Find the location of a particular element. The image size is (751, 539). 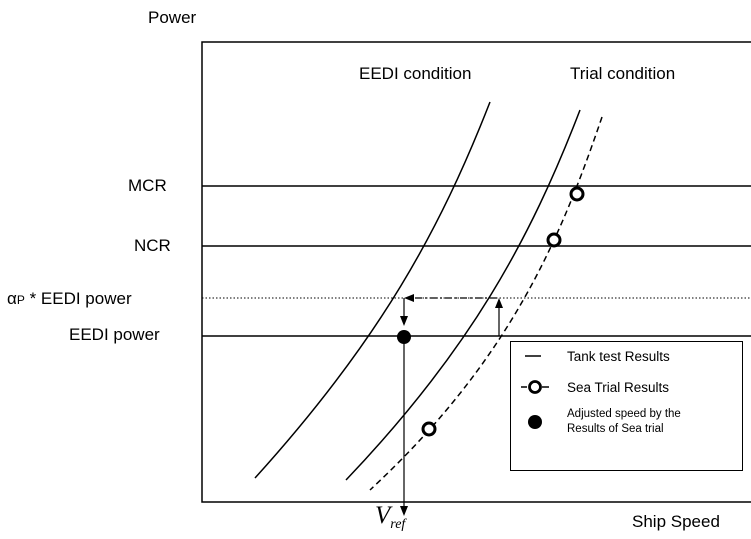

legend-row-sea: Sea Trial Results is located at coordinates (626, 387).